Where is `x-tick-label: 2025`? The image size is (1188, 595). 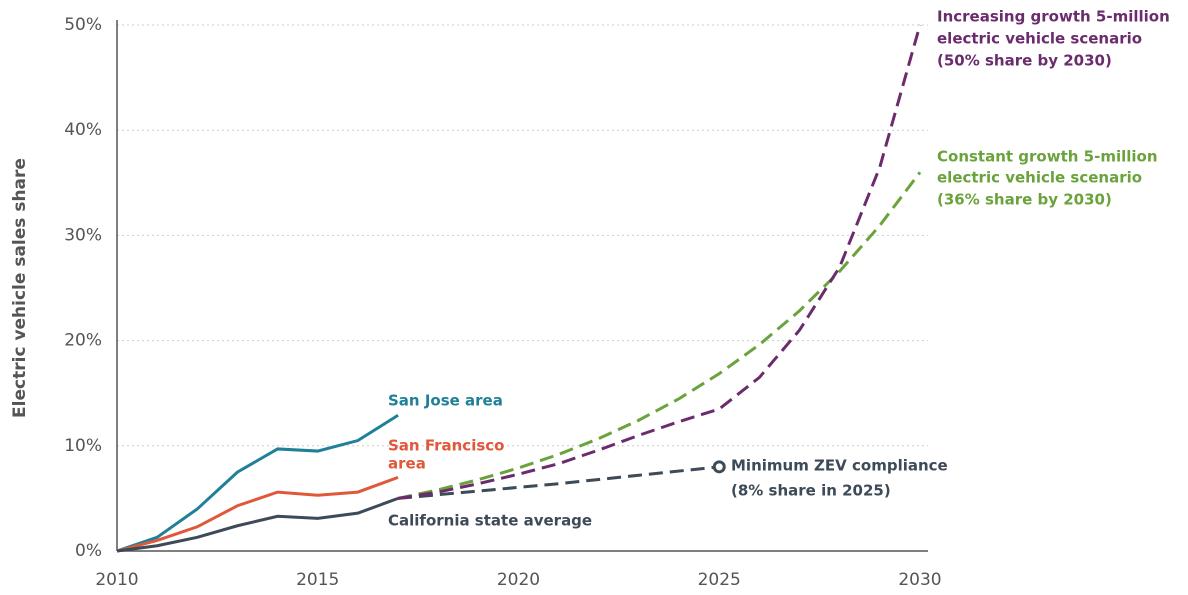 x-tick-label: 2025 is located at coordinates (719, 580).